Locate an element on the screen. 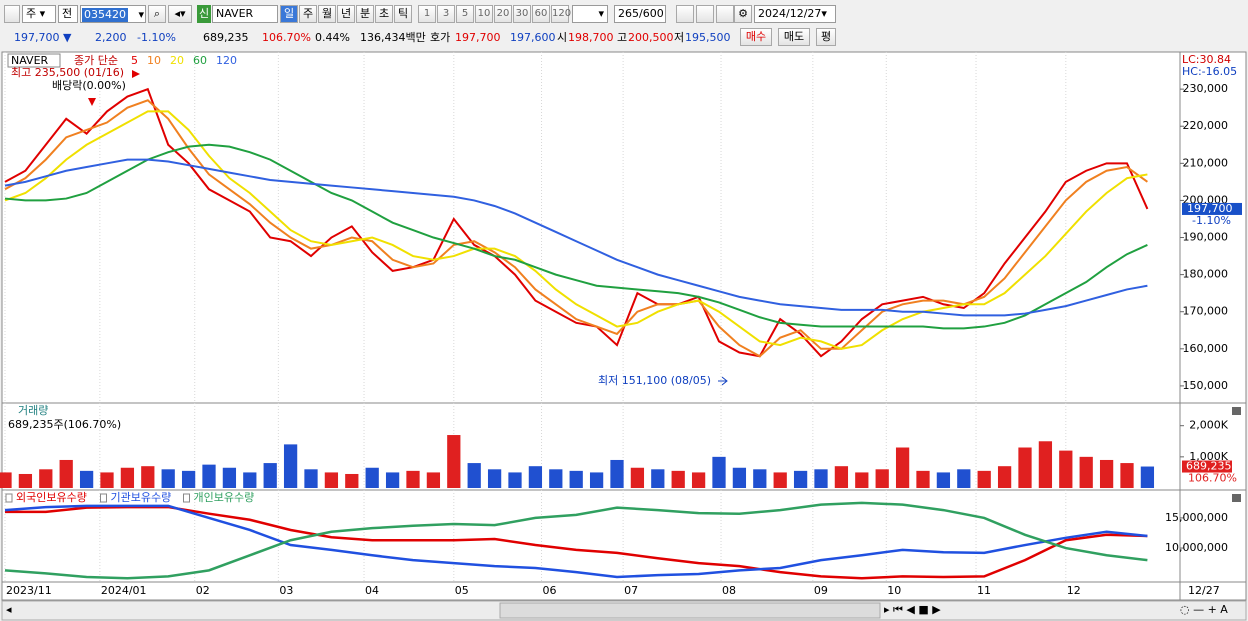 Image resolution: width=1248 pixels, height=621 pixels. scope-select: 전 is located at coordinates (68, 14).